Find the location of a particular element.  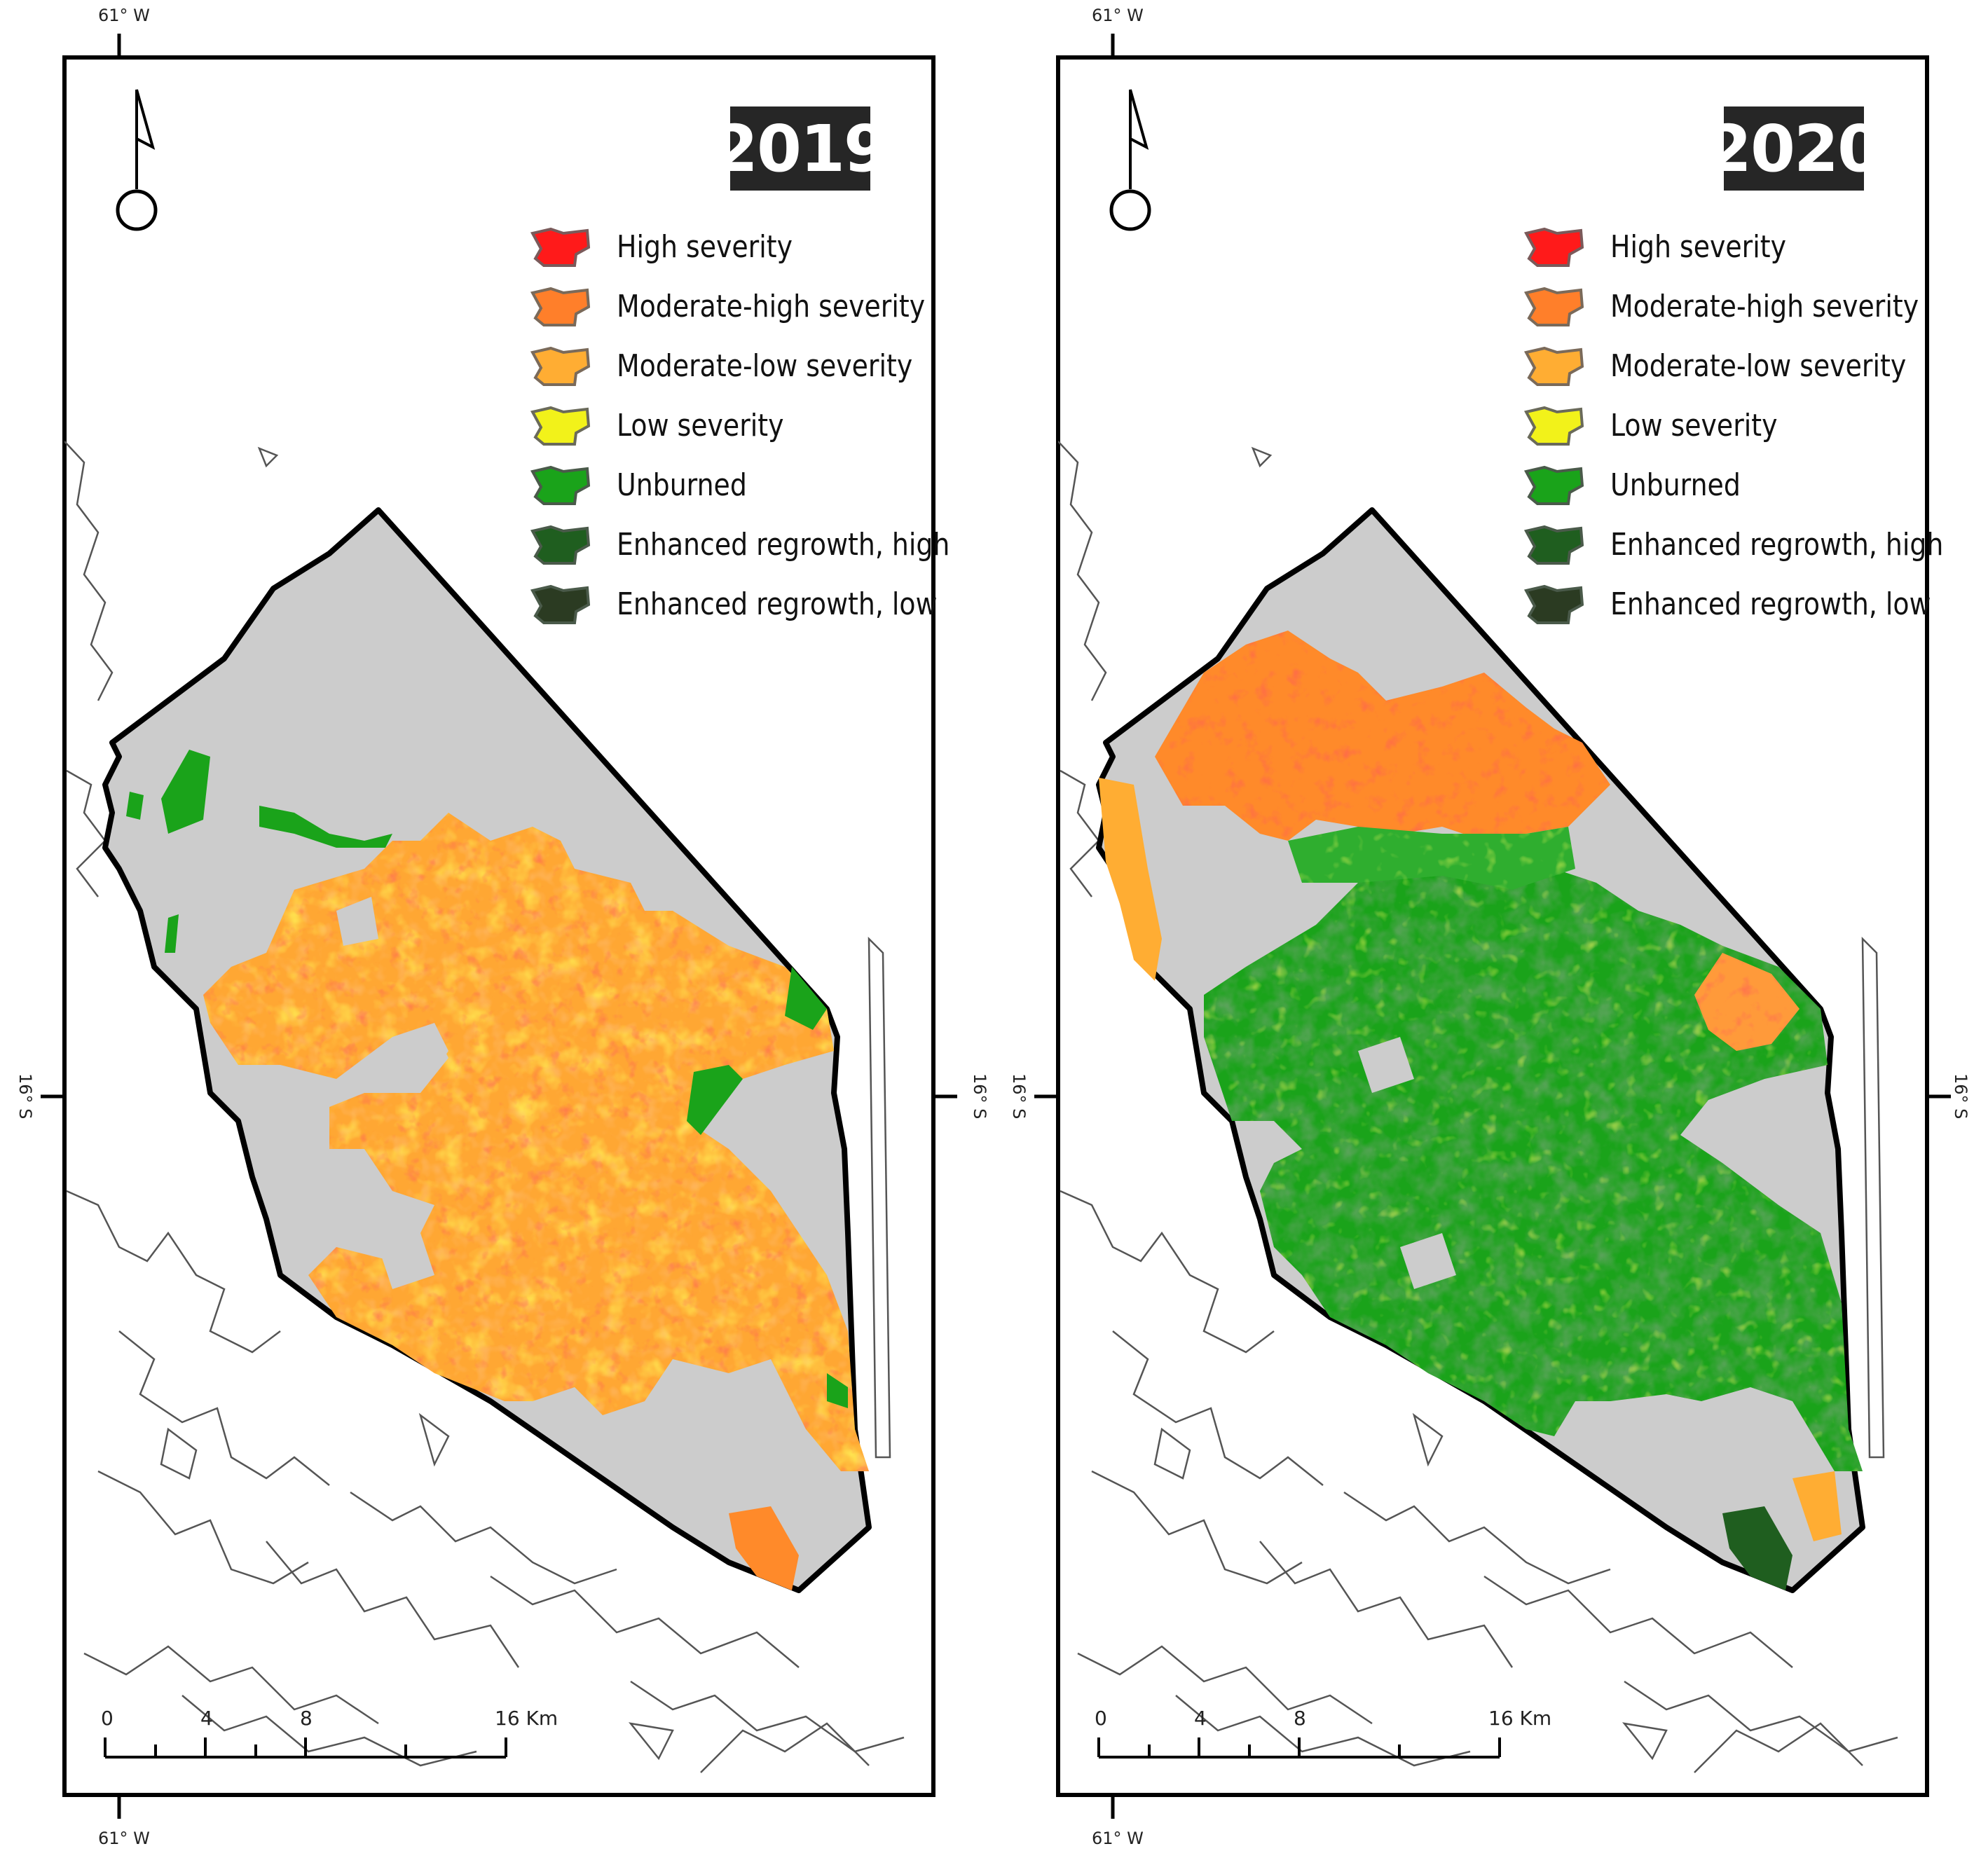

year-badge: 2019 is located at coordinates (801, 148).